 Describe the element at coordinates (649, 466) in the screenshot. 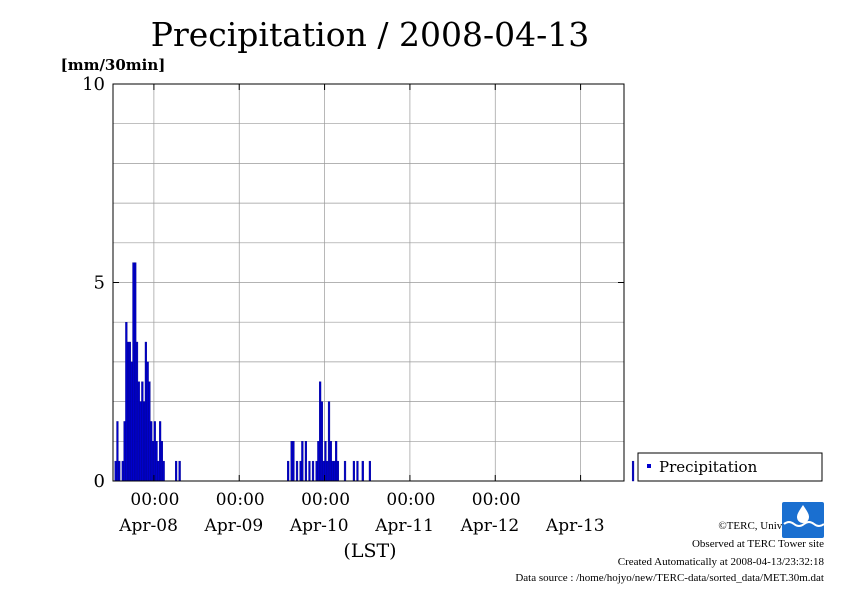

I see `legend-swatch` at that location.